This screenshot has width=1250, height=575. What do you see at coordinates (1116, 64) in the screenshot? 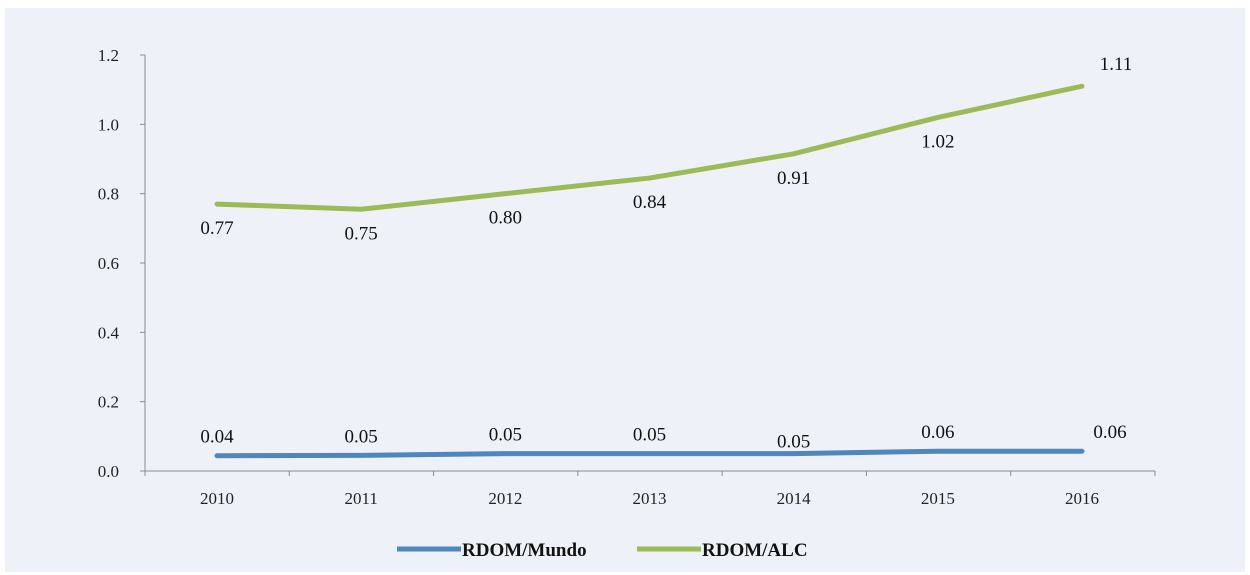
I see `data-label: 1.11` at bounding box center [1116, 64].